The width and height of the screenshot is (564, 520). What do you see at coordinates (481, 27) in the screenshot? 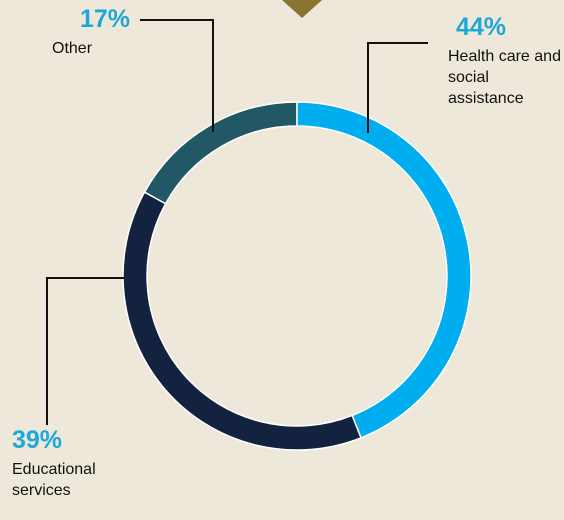
I see `value-label: 44%` at bounding box center [481, 27].